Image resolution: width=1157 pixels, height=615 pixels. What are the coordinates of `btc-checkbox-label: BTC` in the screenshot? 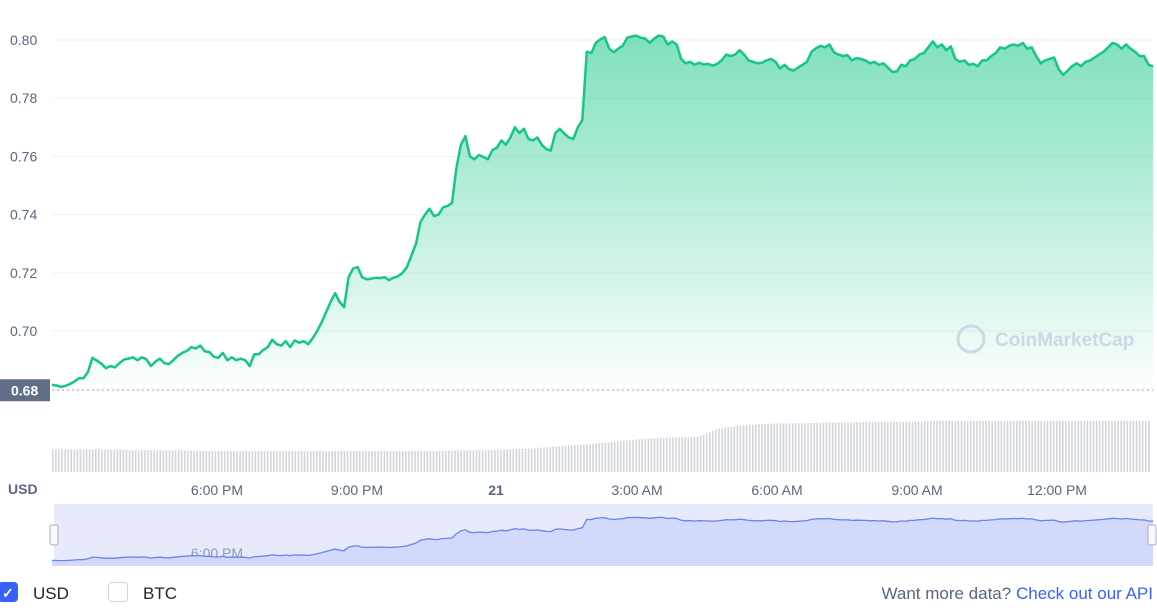 It's located at (160, 593).